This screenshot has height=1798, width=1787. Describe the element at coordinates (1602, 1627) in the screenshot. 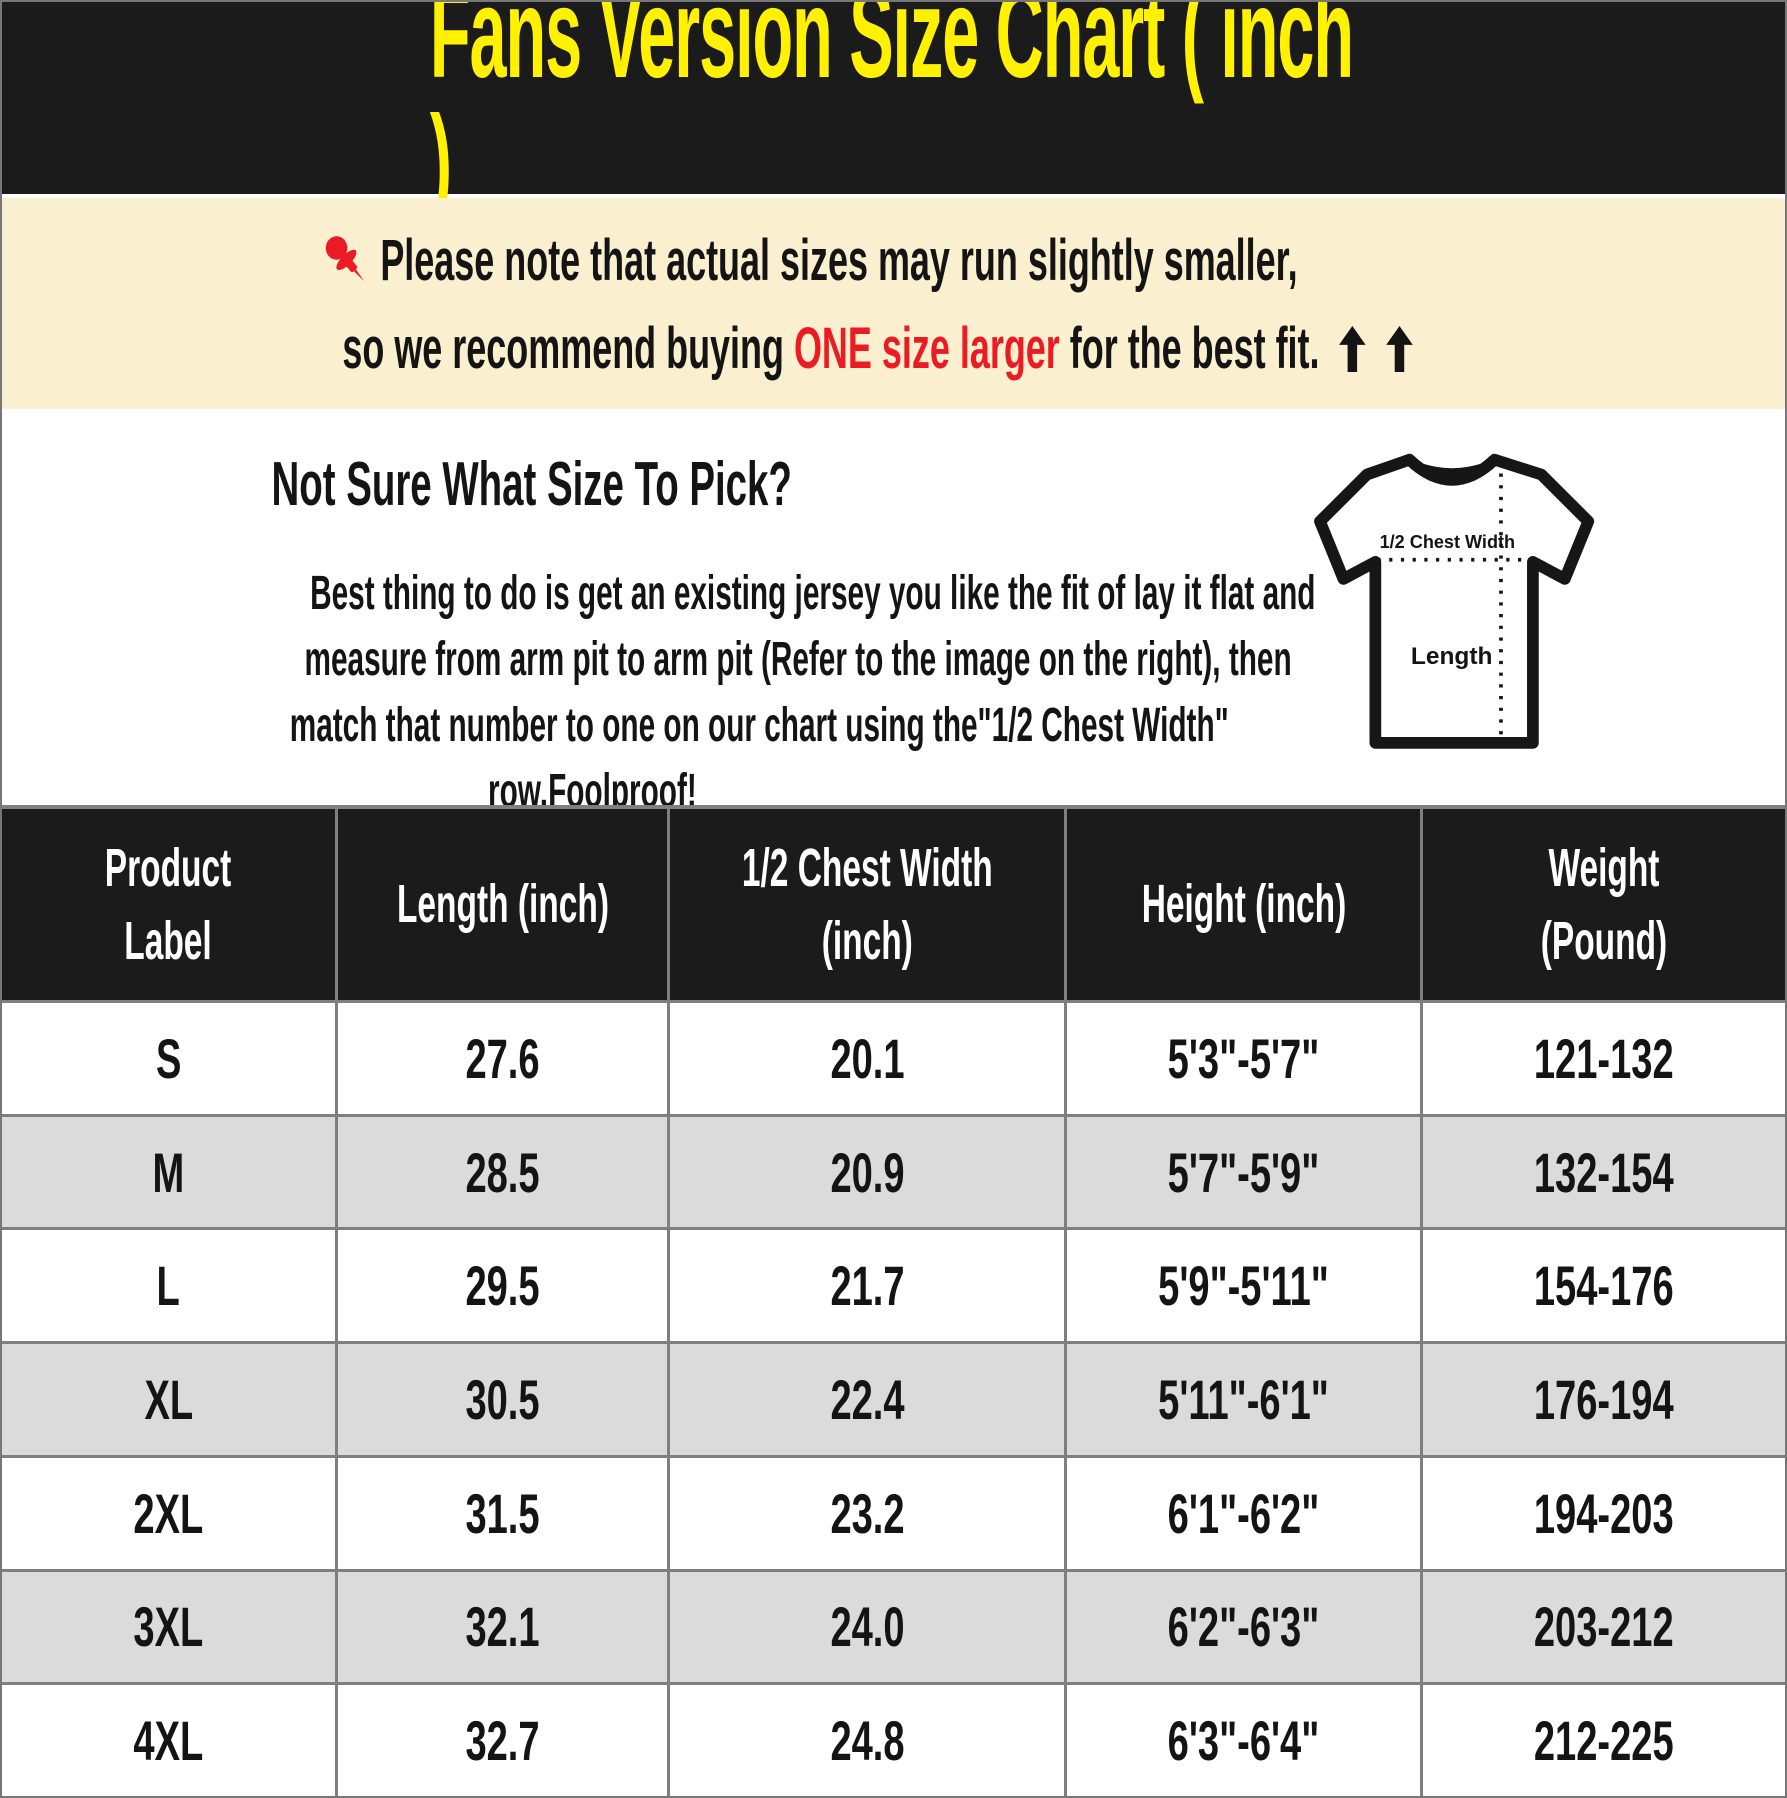

I see `weight-cell: 203-212` at that location.